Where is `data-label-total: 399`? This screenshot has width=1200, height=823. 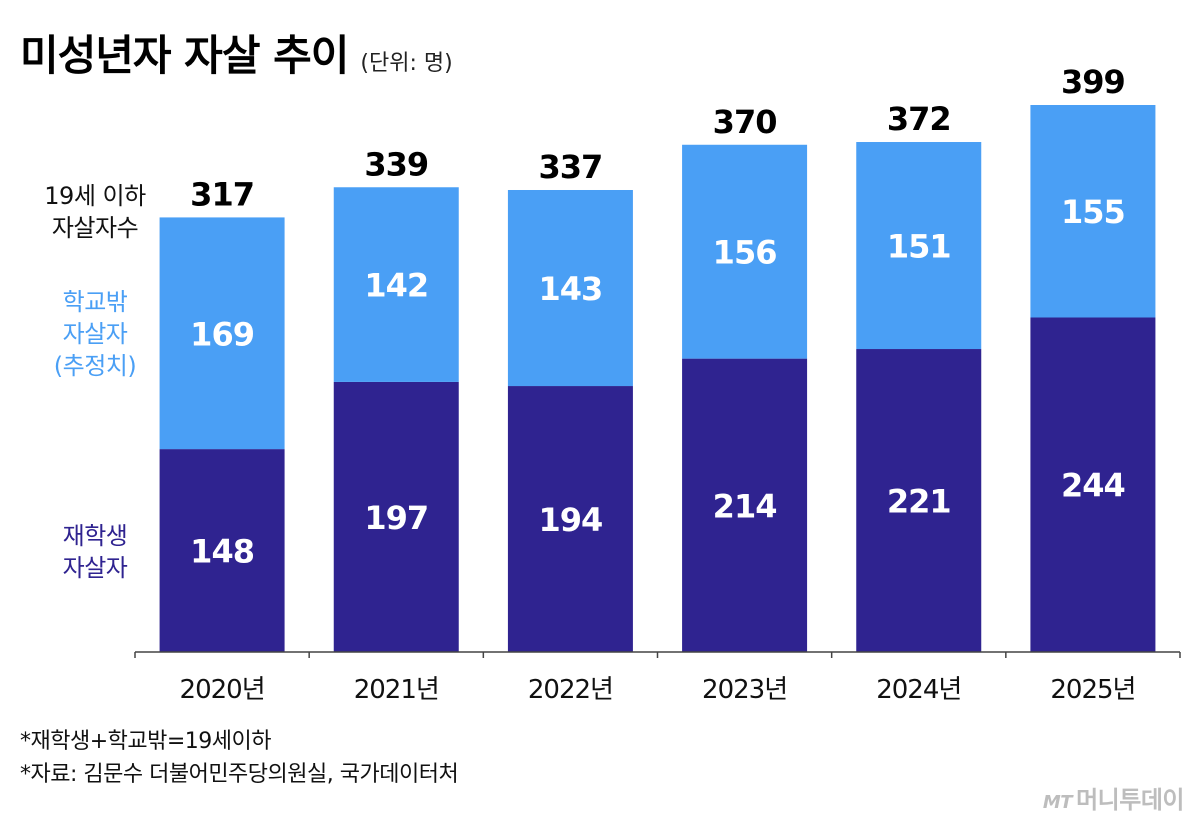 data-label-total: 399 is located at coordinates (1093, 82).